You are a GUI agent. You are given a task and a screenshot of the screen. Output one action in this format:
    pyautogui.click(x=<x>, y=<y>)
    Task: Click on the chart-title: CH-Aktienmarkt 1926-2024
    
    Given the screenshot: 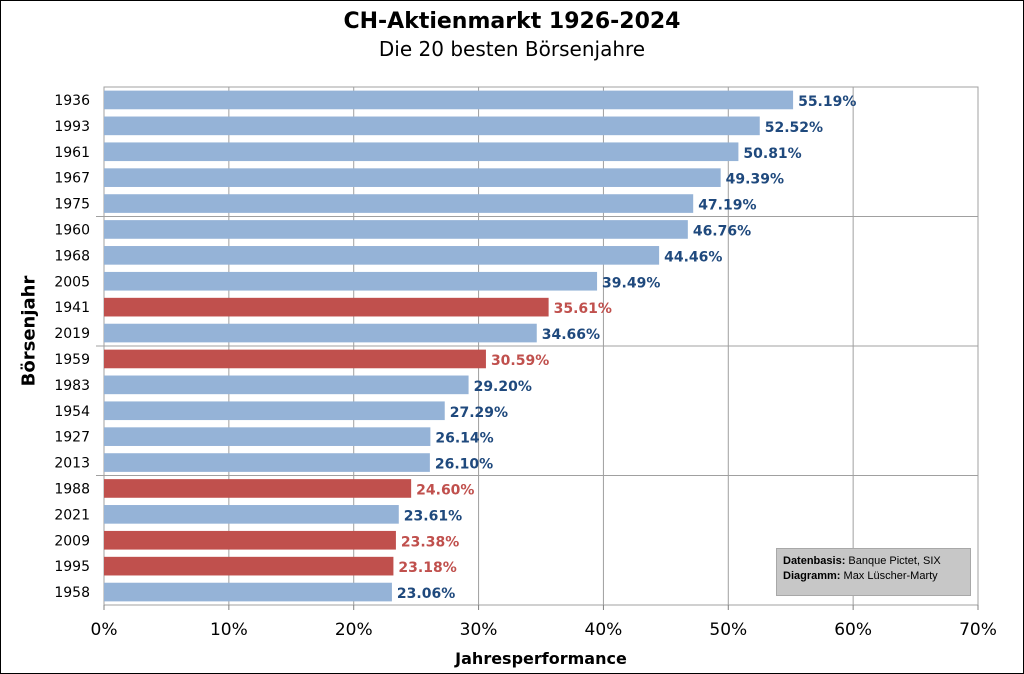 What is the action you would take?
    pyautogui.click(x=512, y=21)
    